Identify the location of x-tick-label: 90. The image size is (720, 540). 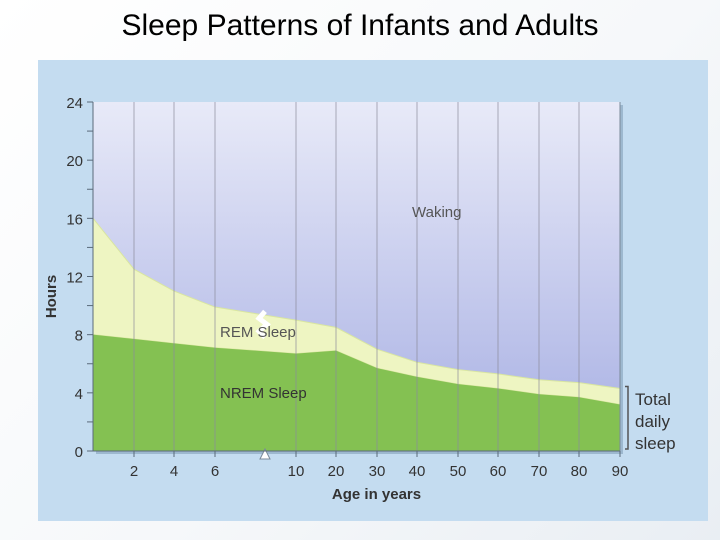
(620, 471).